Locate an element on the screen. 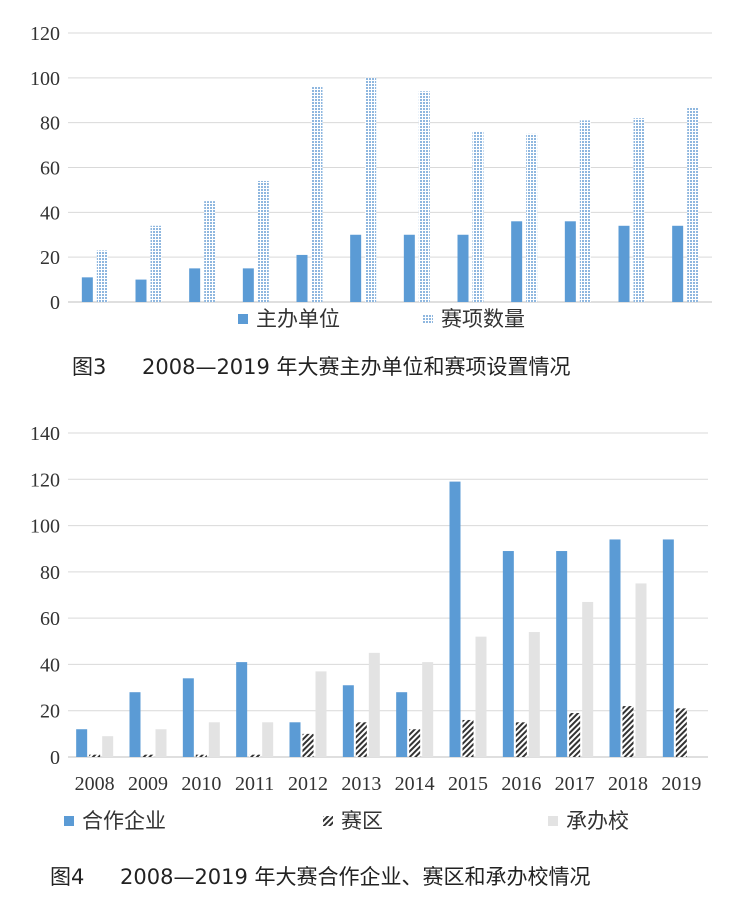 This screenshot has width=739, height=918. figure-caption: 2008—2019 年大赛主办单位和赛项设置情况 is located at coordinates (356, 367).